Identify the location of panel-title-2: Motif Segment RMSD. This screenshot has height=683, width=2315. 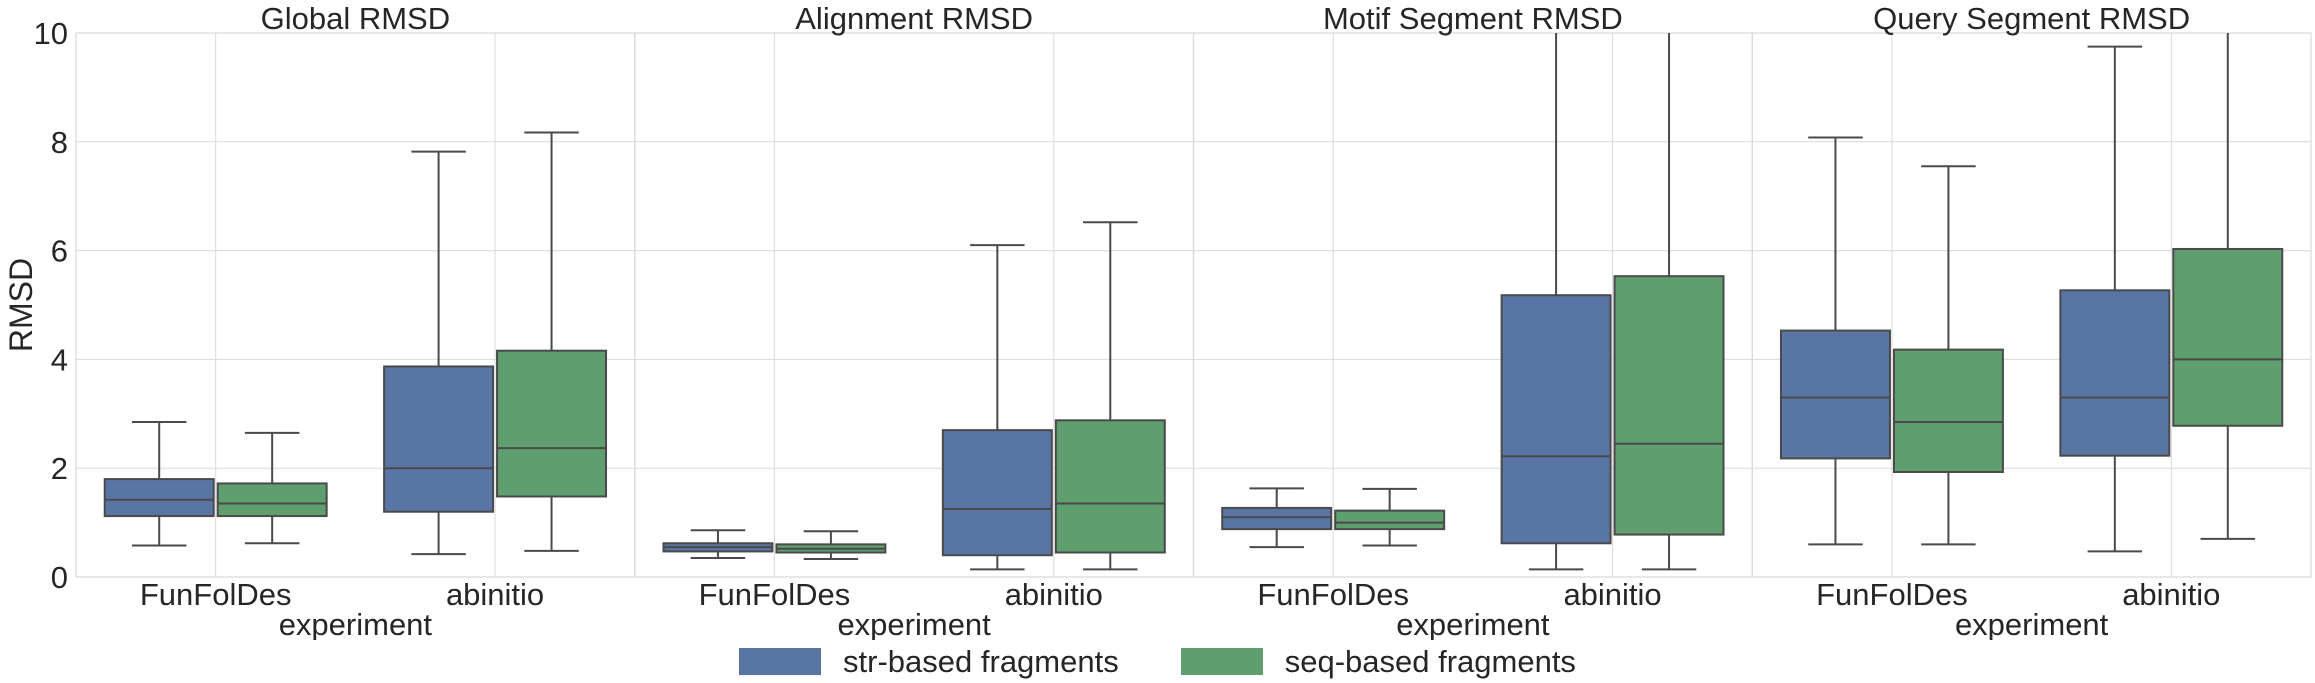
(1473, 18).